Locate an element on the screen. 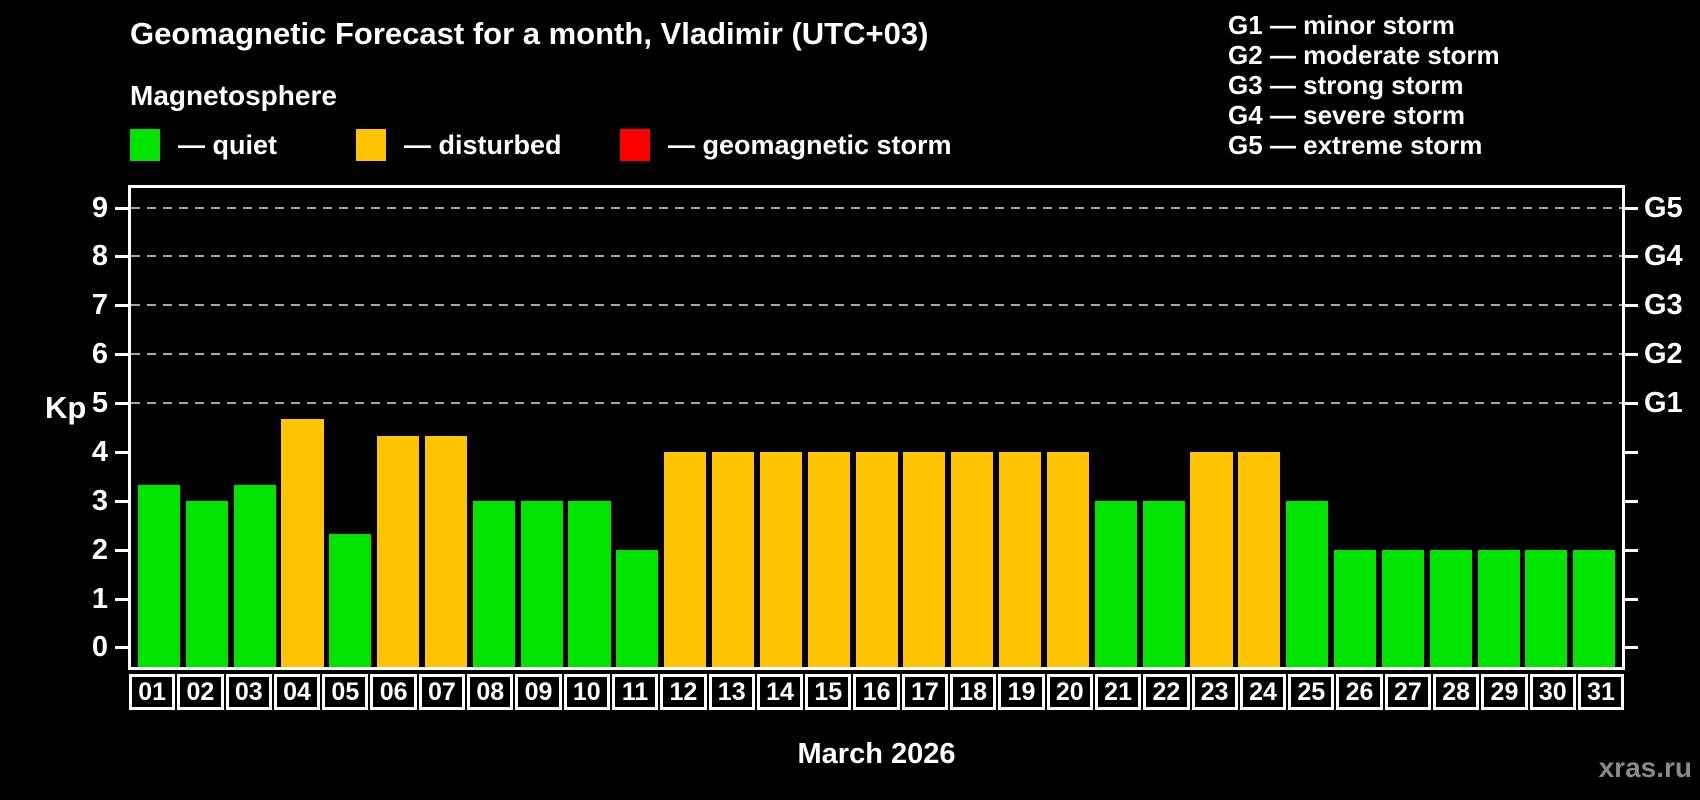 The width and height of the screenshot is (1700, 800). legend-label-quiet: — quiet is located at coordinates (227, 144).